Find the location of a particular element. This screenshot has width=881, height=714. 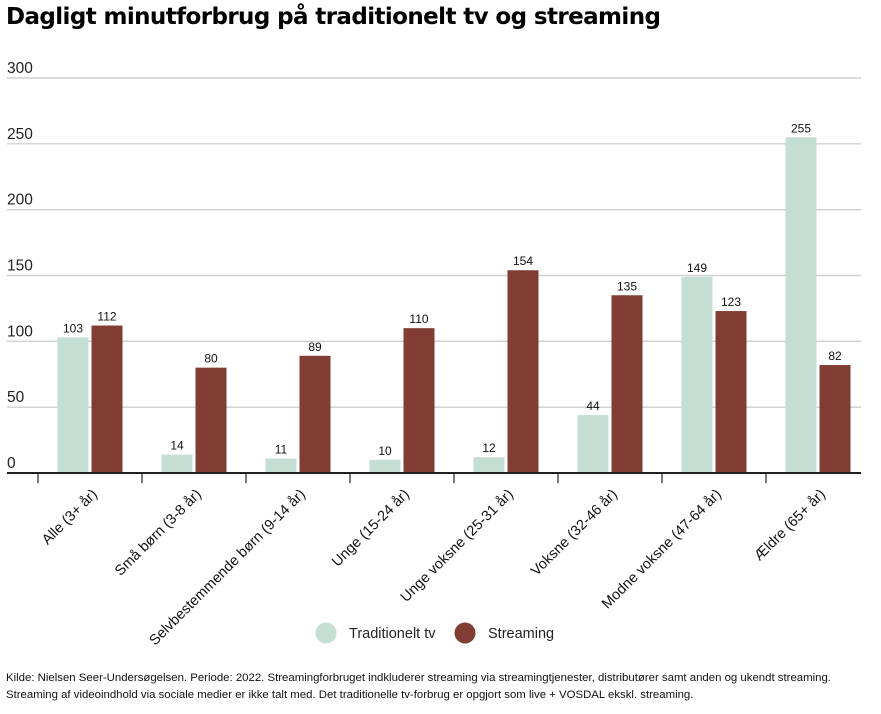

y-tick-label: 200 is located at coordinates (20, 200).